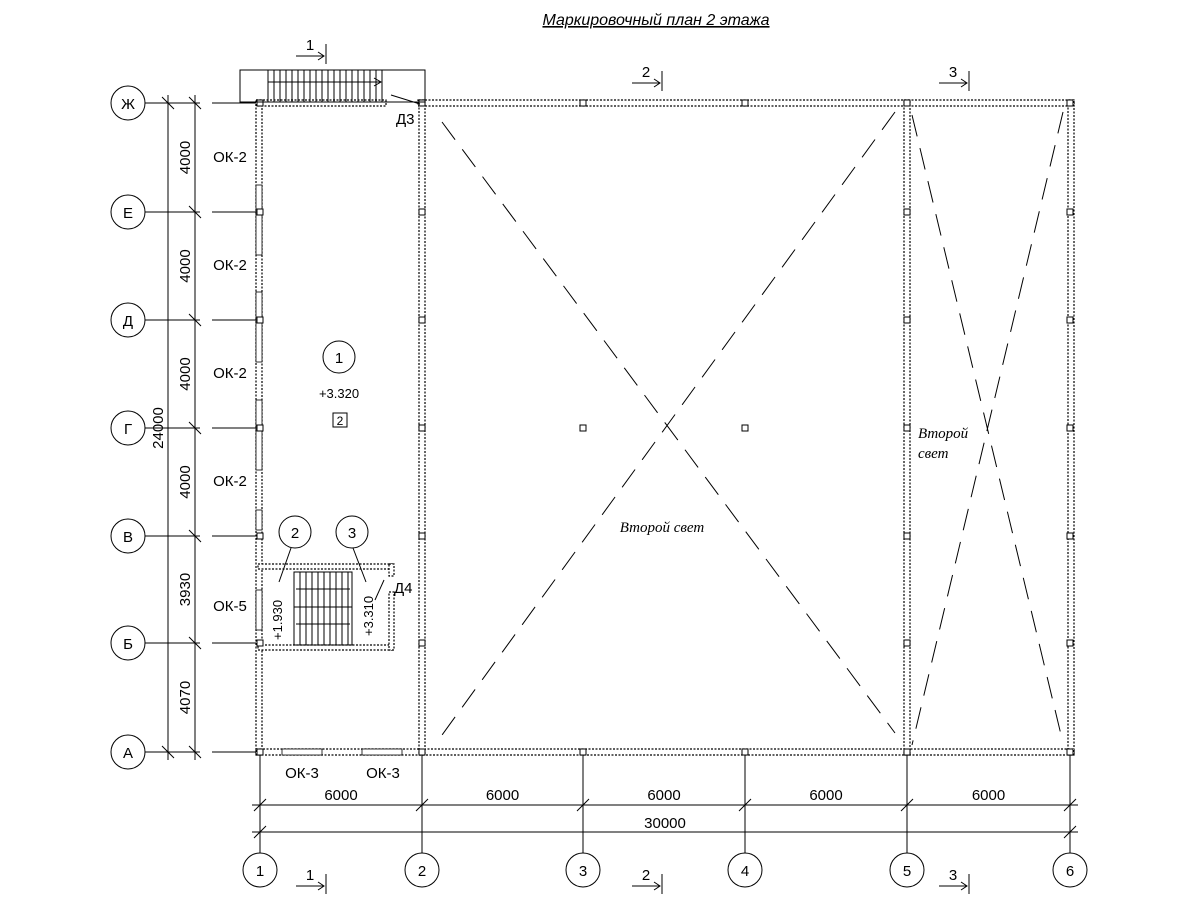 The image size is (1200, 900). What do you see at coordinates (339, 384) in the screenshot?
I see `room-1: 1 +3.320 2` at bounding box center [339, 384].